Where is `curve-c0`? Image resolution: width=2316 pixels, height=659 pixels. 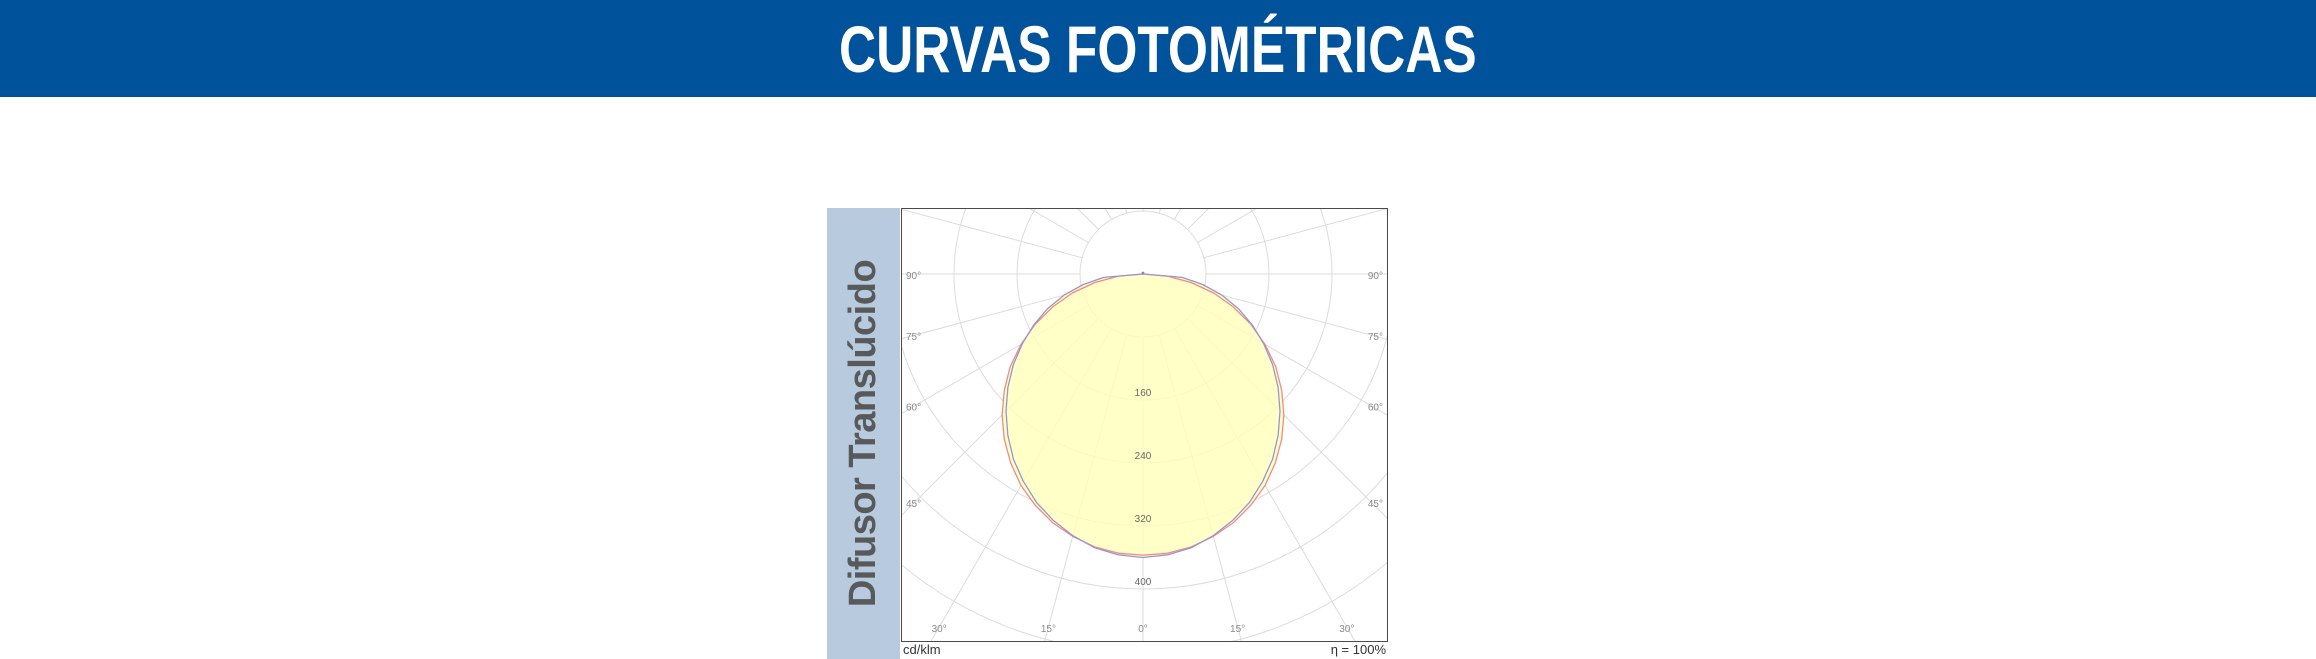
curve-c0 is located at coordinates (1143, 414).